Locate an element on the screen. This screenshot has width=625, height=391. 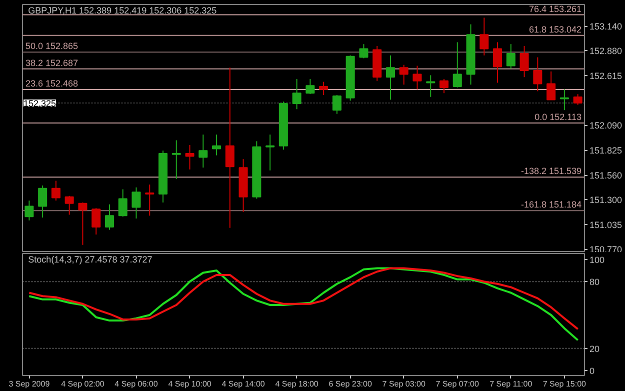
ref-line-label: 23.6 152.468 is located at coordinates (52, 83).